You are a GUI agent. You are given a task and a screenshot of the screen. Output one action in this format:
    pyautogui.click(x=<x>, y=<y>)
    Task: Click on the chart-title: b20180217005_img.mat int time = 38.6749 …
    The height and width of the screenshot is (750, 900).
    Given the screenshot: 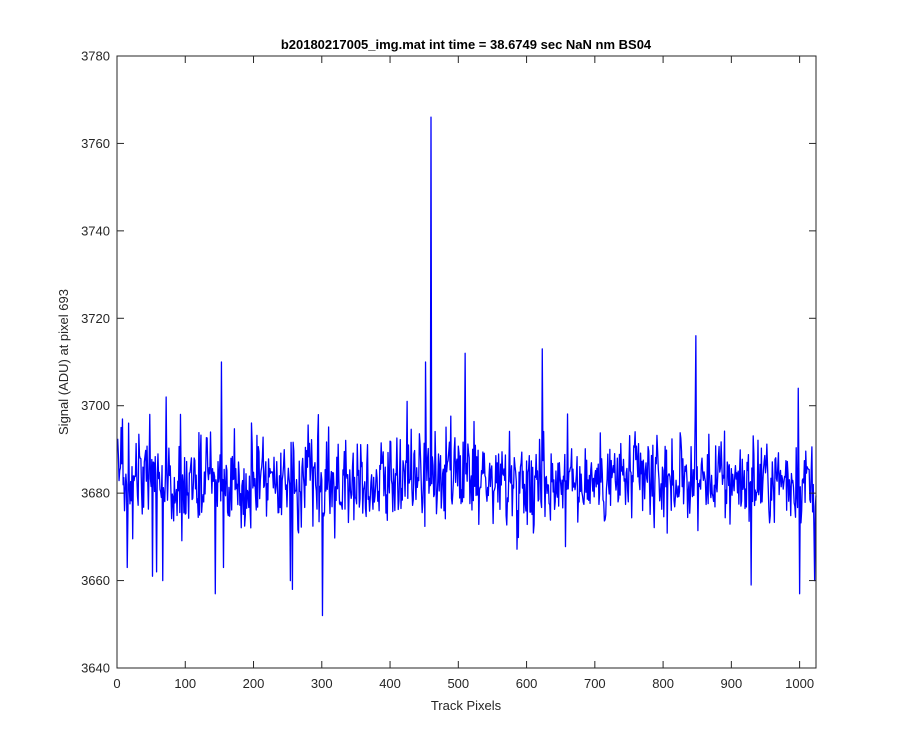 What is the action you would take?
    pyautogui.click(x=466, y=44)
    